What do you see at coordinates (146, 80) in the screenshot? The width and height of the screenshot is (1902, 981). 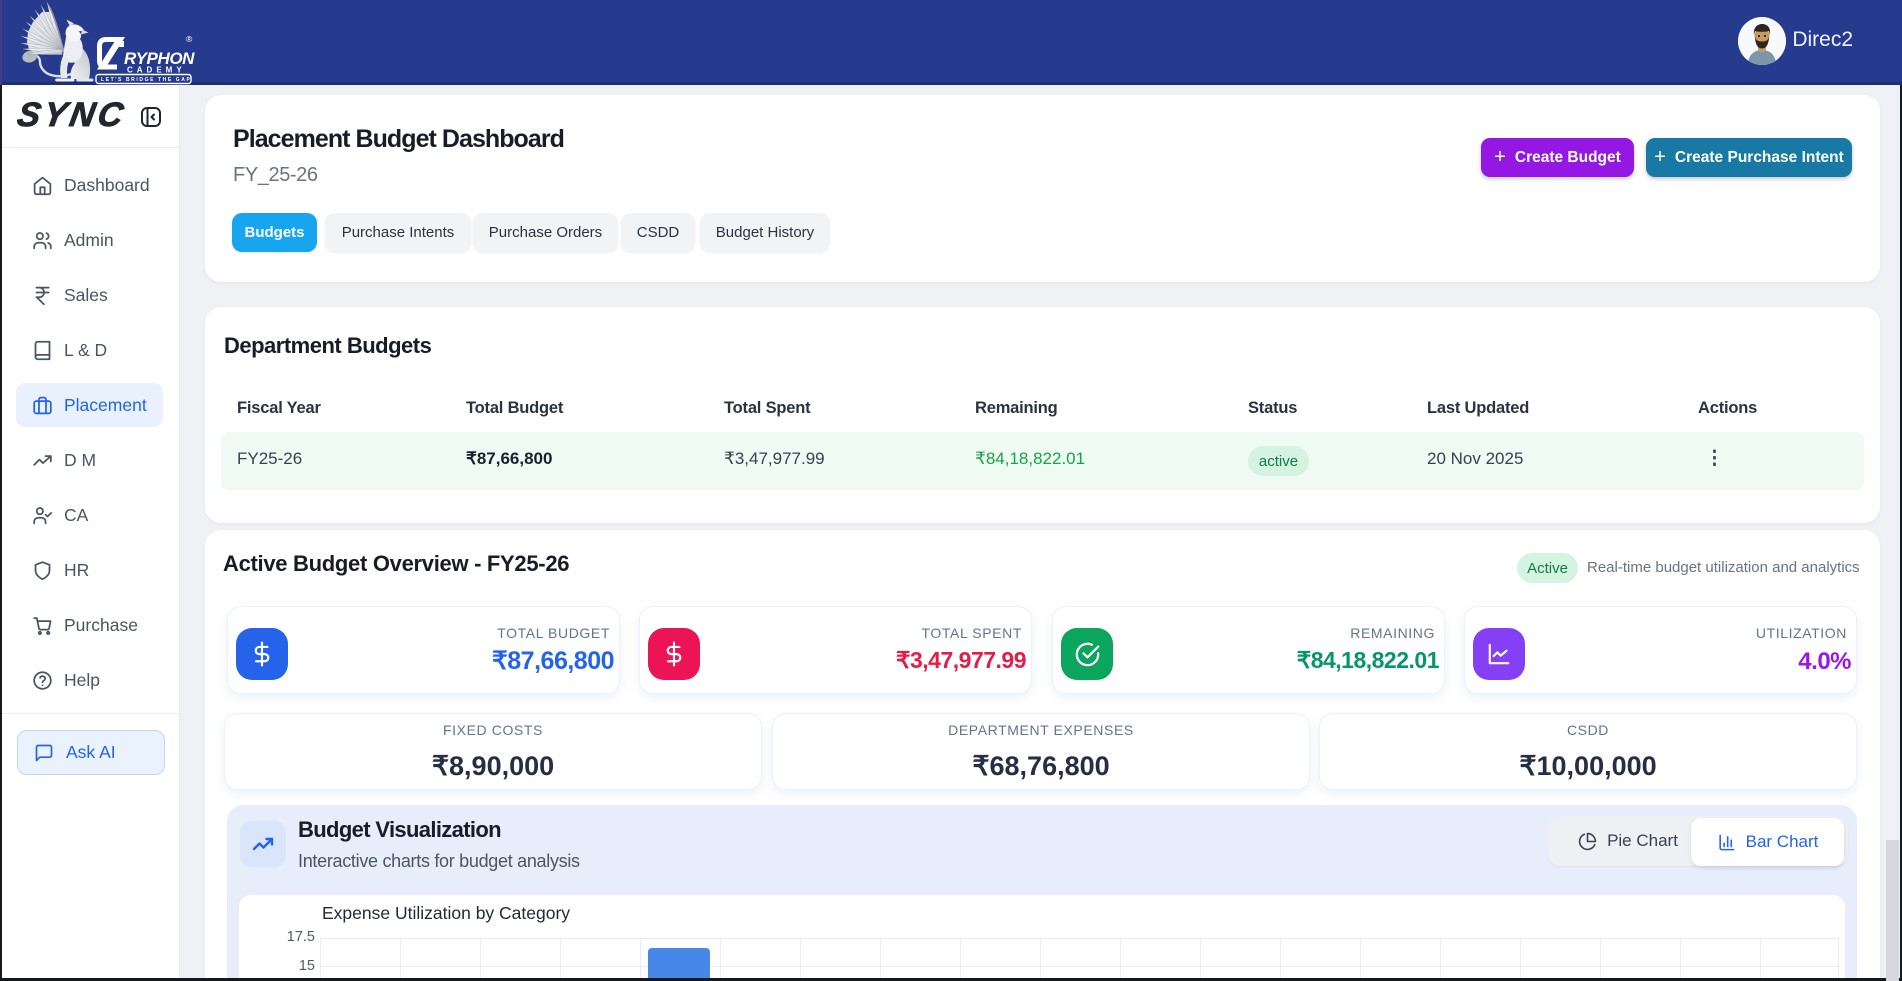 I see `svg-text: LET'S BRIDGE THE GAP` at bounding box center [146, 80].